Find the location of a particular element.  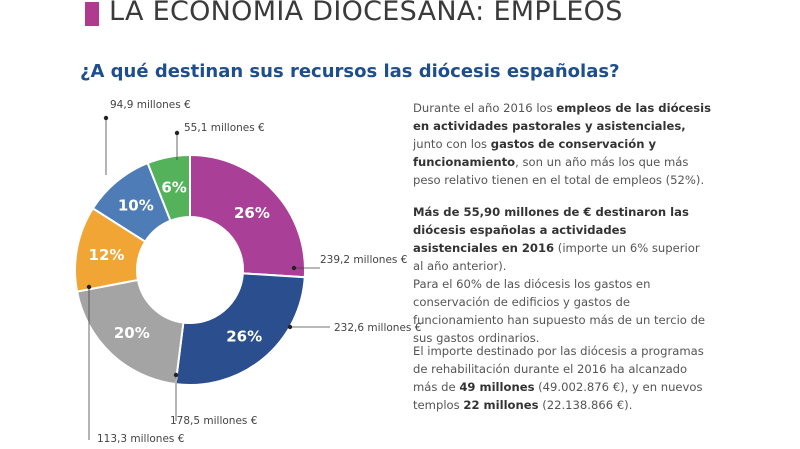

header-accent-bar is located at coordinates (92, 14).